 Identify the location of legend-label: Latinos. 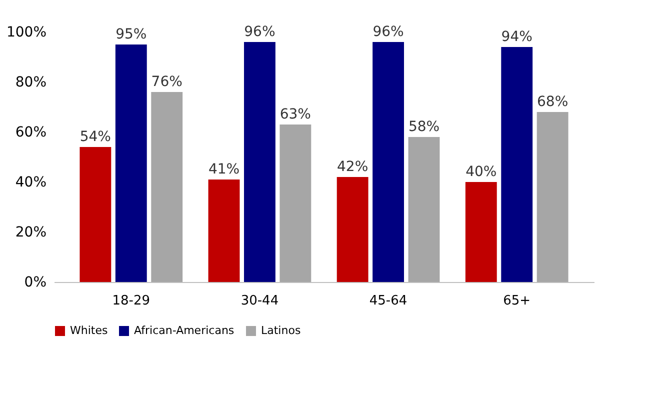
(281, 330).